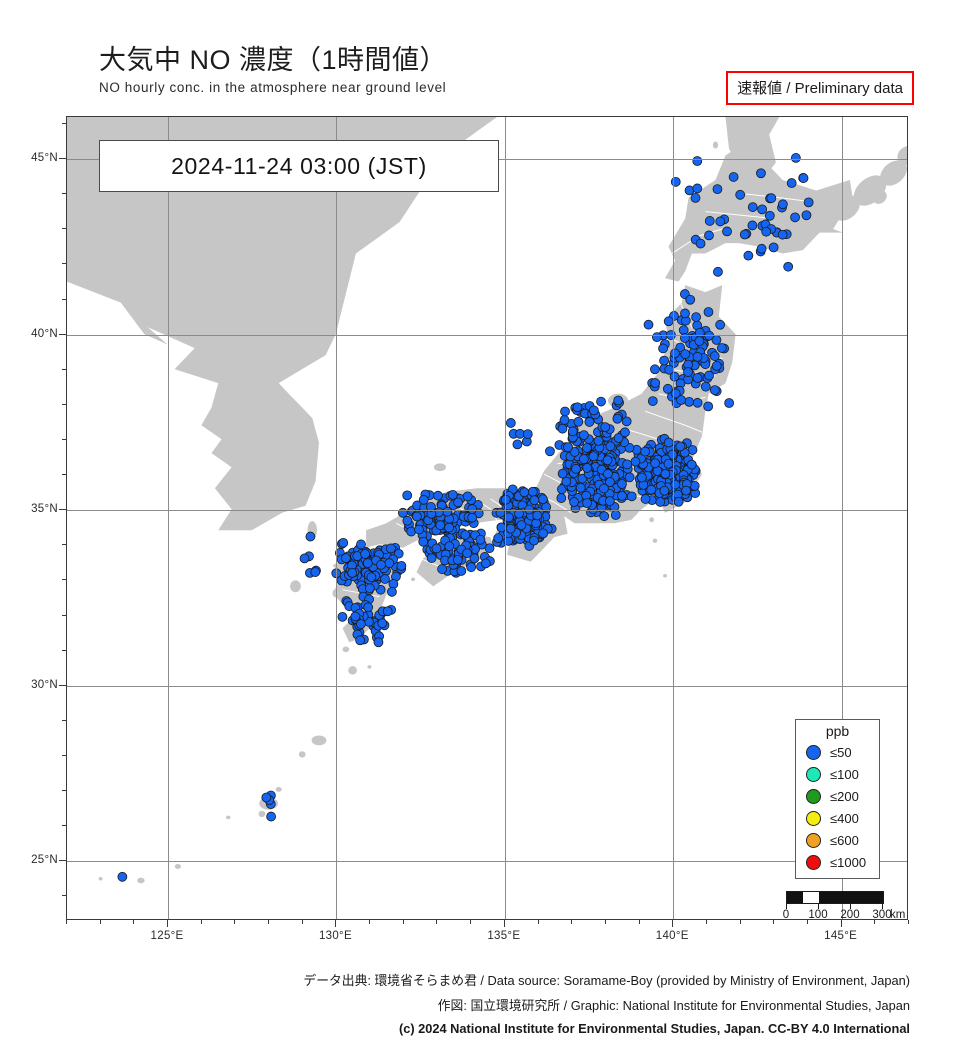  I want to click on legend-row: ≤50, so click(837, 752).